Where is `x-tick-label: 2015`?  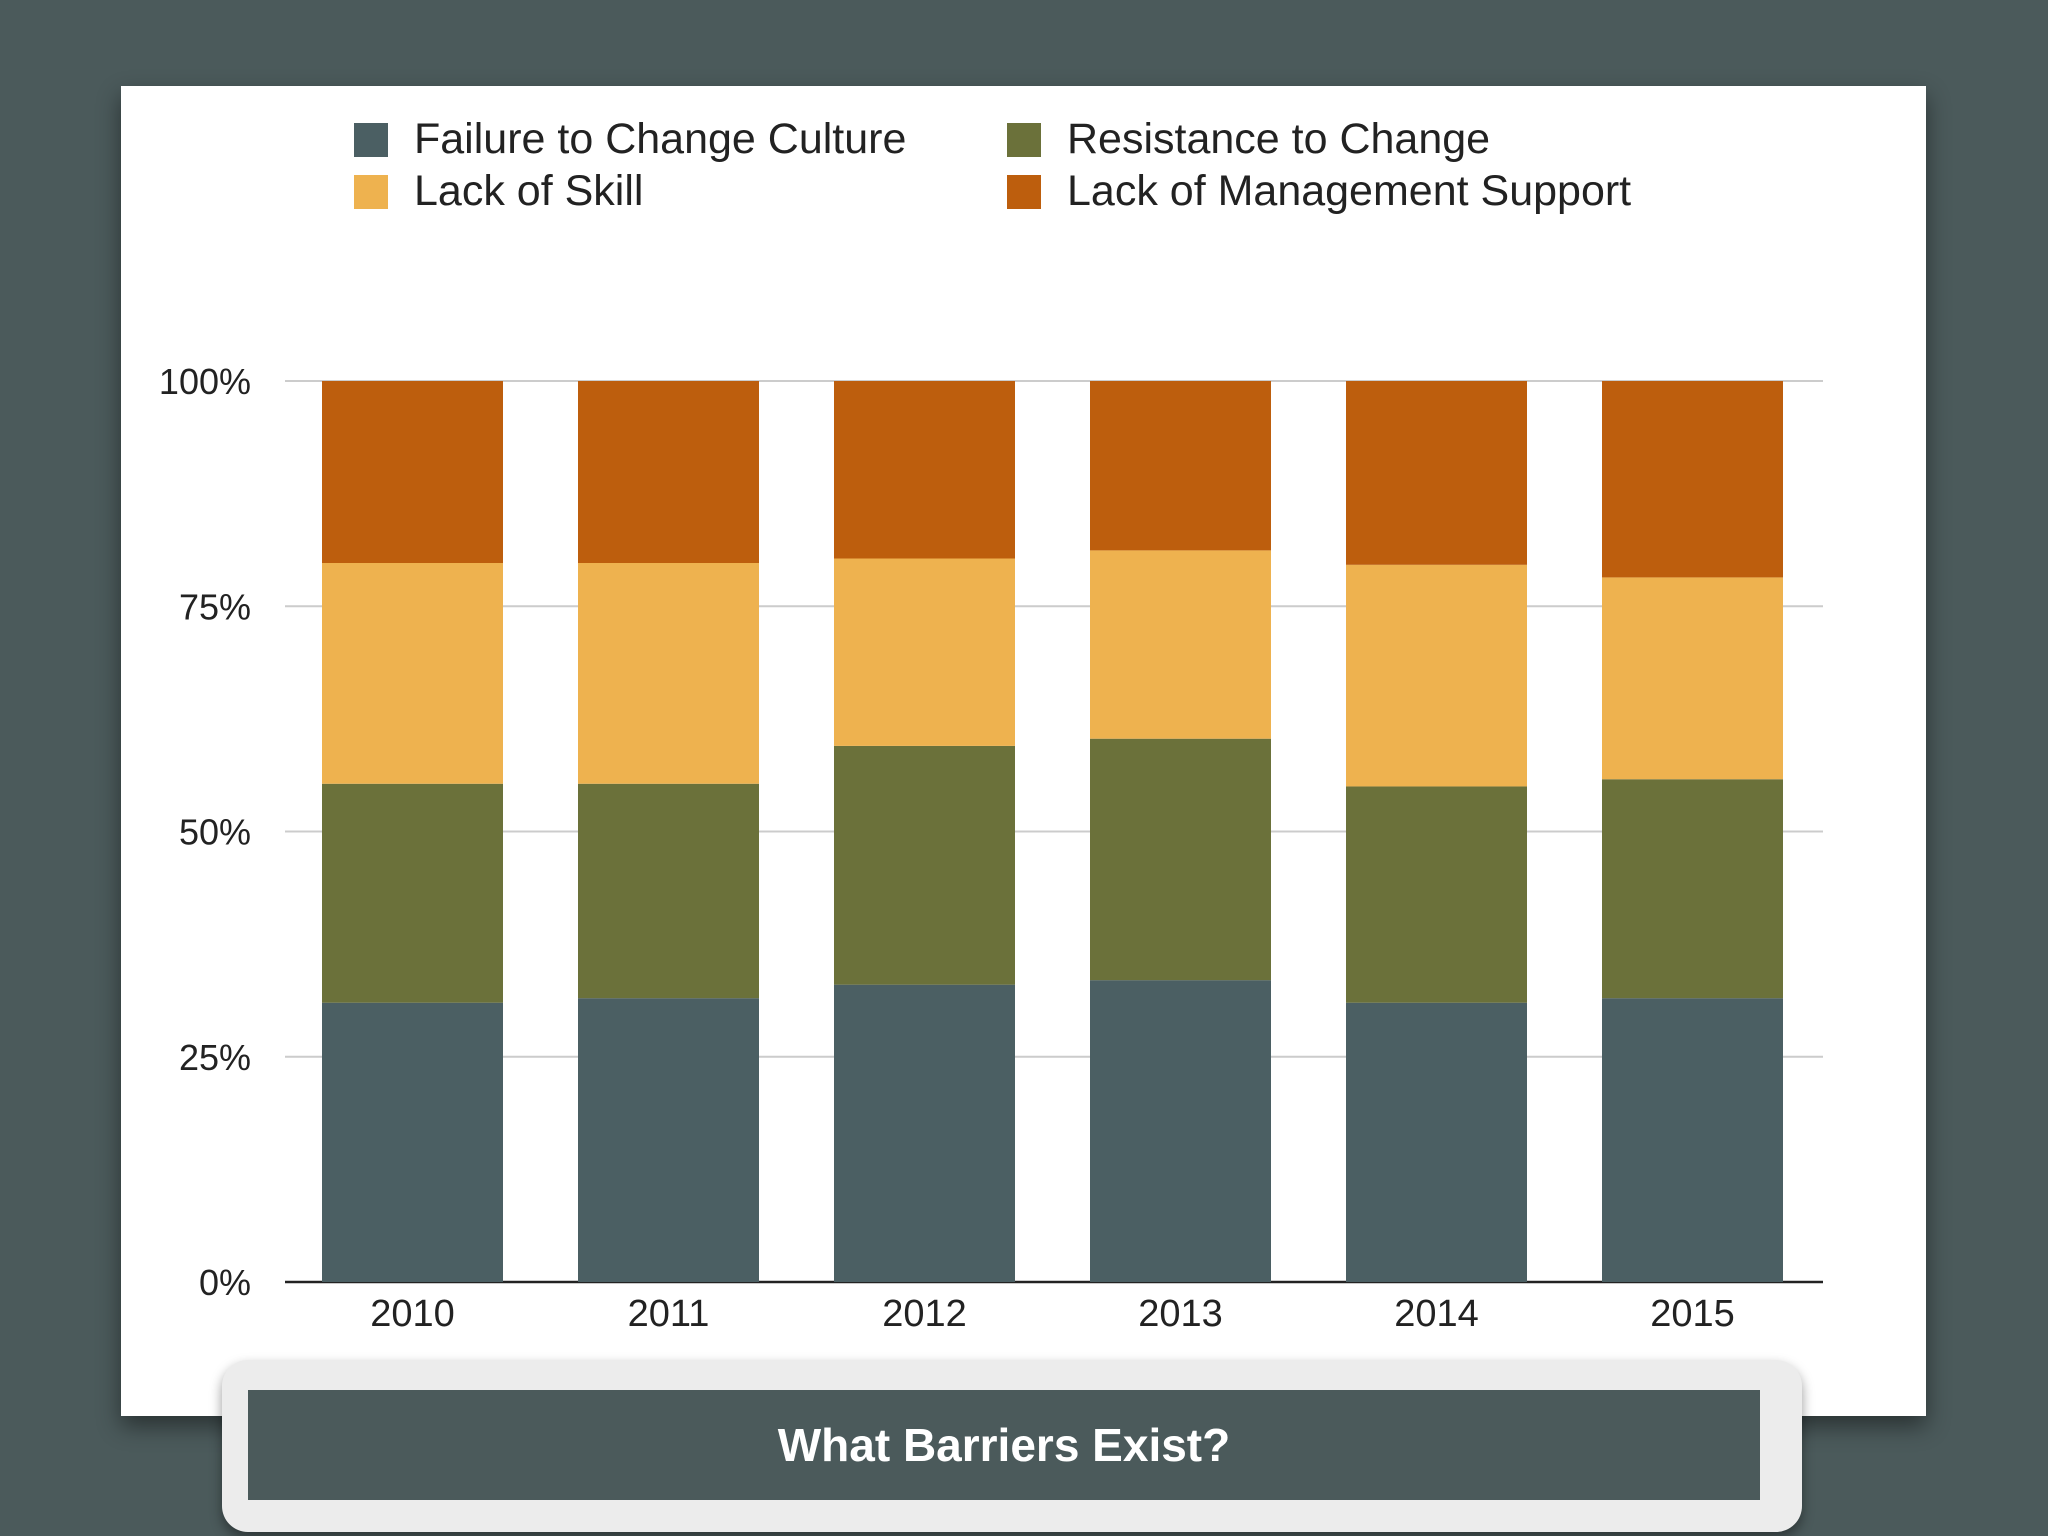 x-tick-label: 2015 is located at coordinates (1692, 1314).